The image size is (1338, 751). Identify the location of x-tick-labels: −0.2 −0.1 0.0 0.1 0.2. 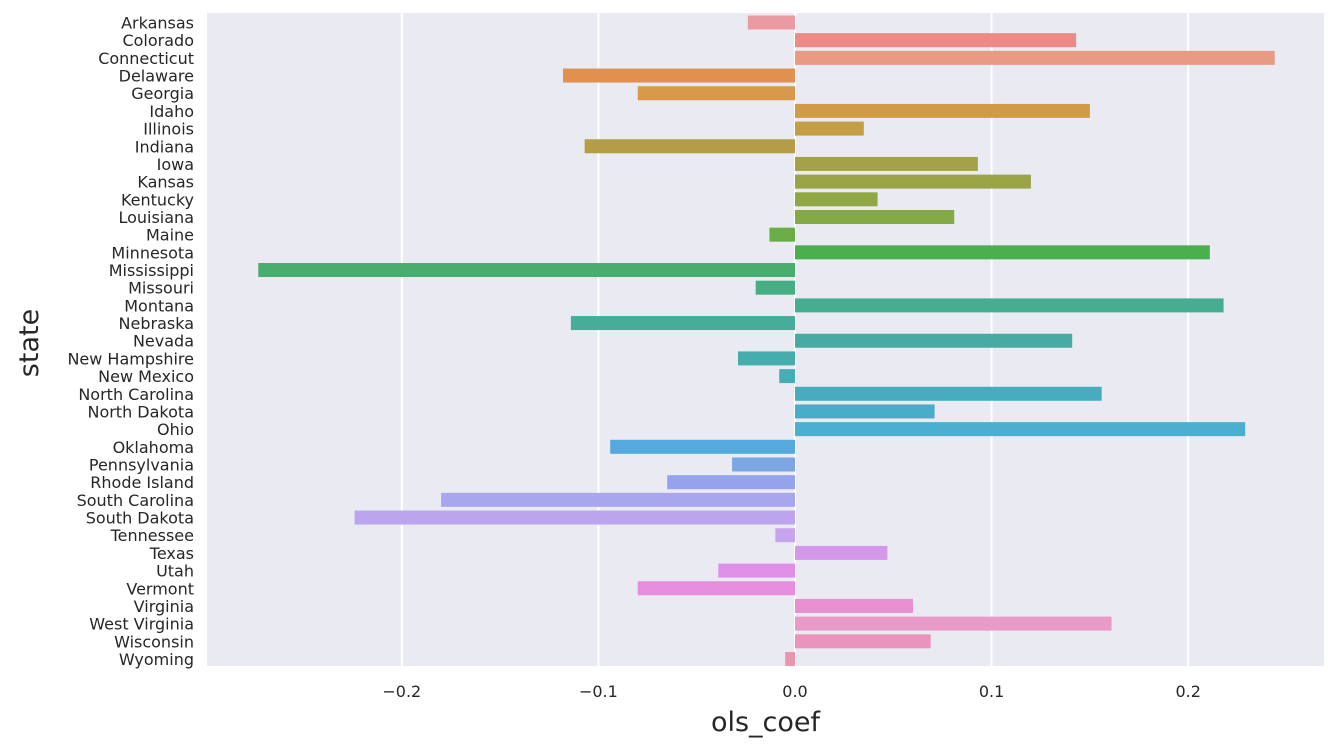
(791, 691).